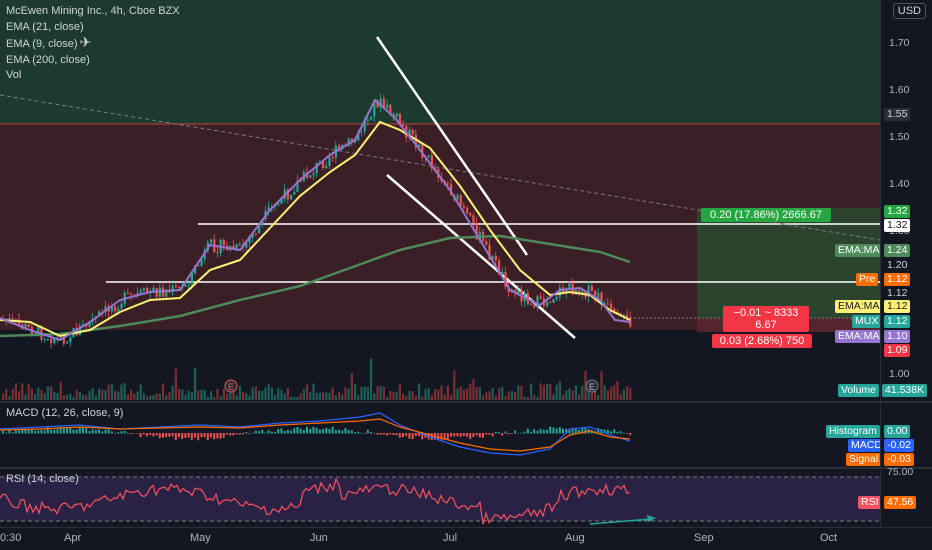  I want to click on macd-svg, so click(440, 435).